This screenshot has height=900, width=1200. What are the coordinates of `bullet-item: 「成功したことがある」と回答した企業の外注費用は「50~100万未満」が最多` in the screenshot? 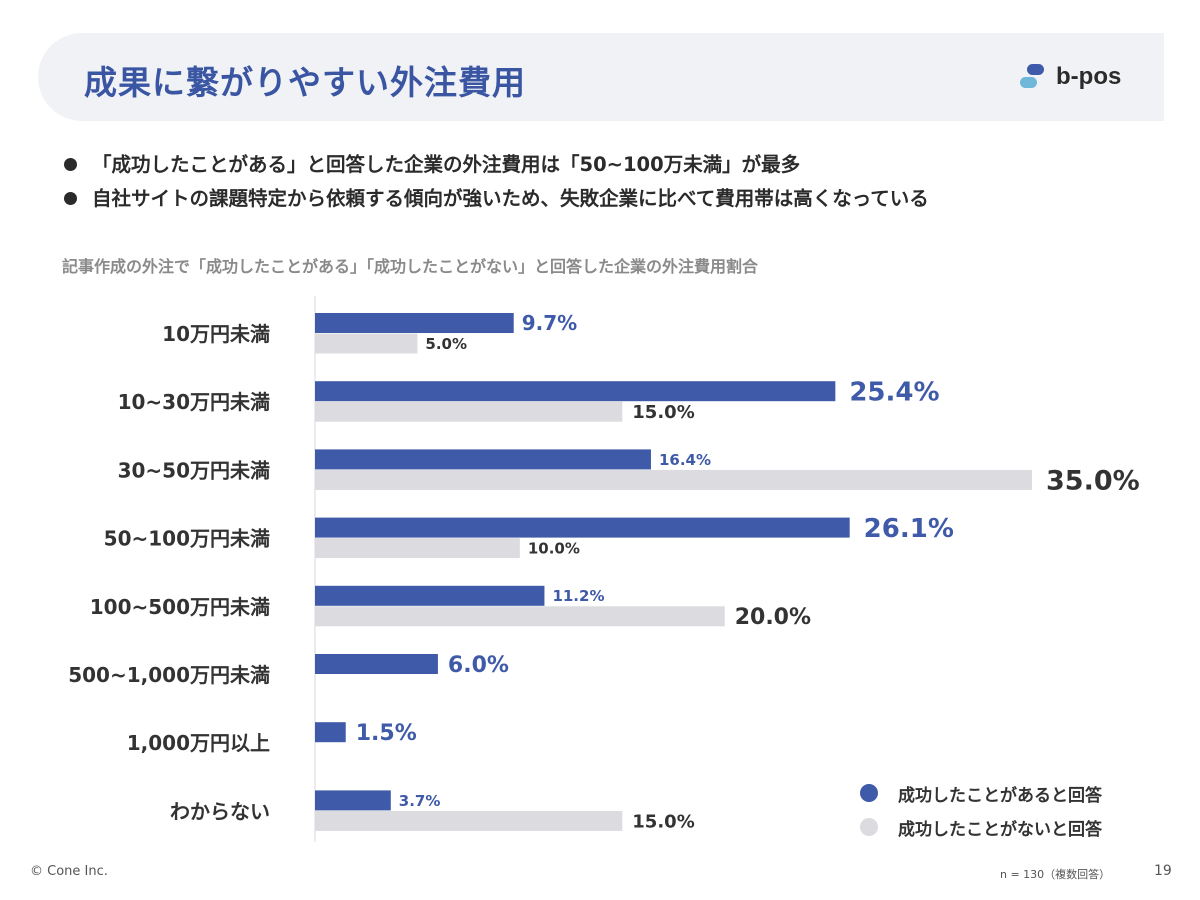 It's located at (495, 165).